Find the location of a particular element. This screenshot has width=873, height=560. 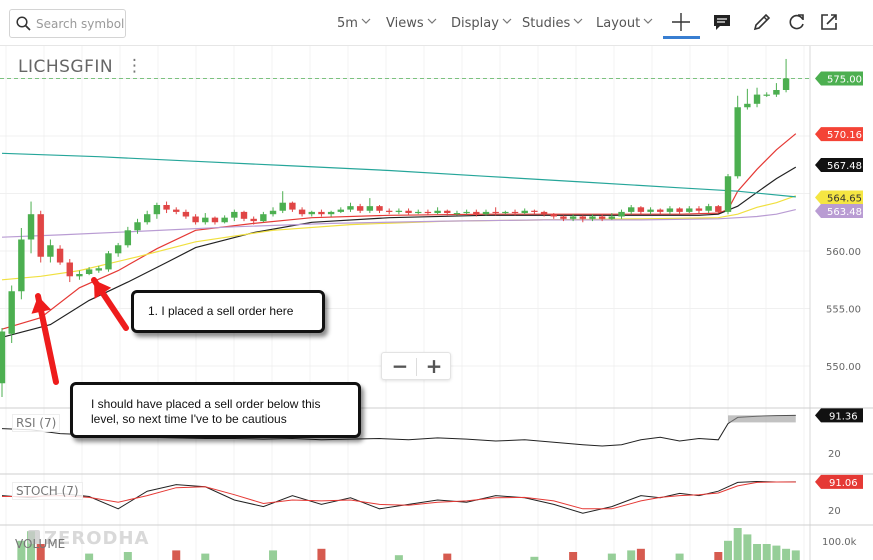

value-tag: 563.48 is located at coordinates (839, 210).